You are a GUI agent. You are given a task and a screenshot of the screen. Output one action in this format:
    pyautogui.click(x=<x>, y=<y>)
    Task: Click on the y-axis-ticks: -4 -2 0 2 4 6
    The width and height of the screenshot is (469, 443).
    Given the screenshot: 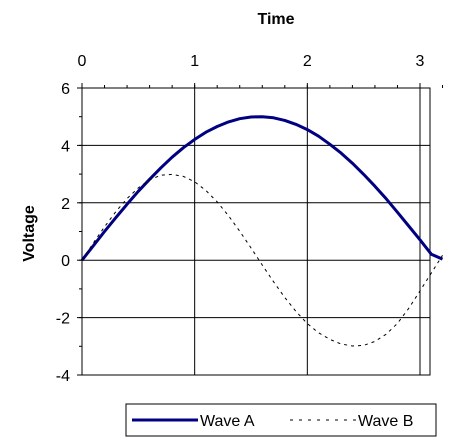 What is the action you would take?
    pyautogui.click(x=69, y=233)
    